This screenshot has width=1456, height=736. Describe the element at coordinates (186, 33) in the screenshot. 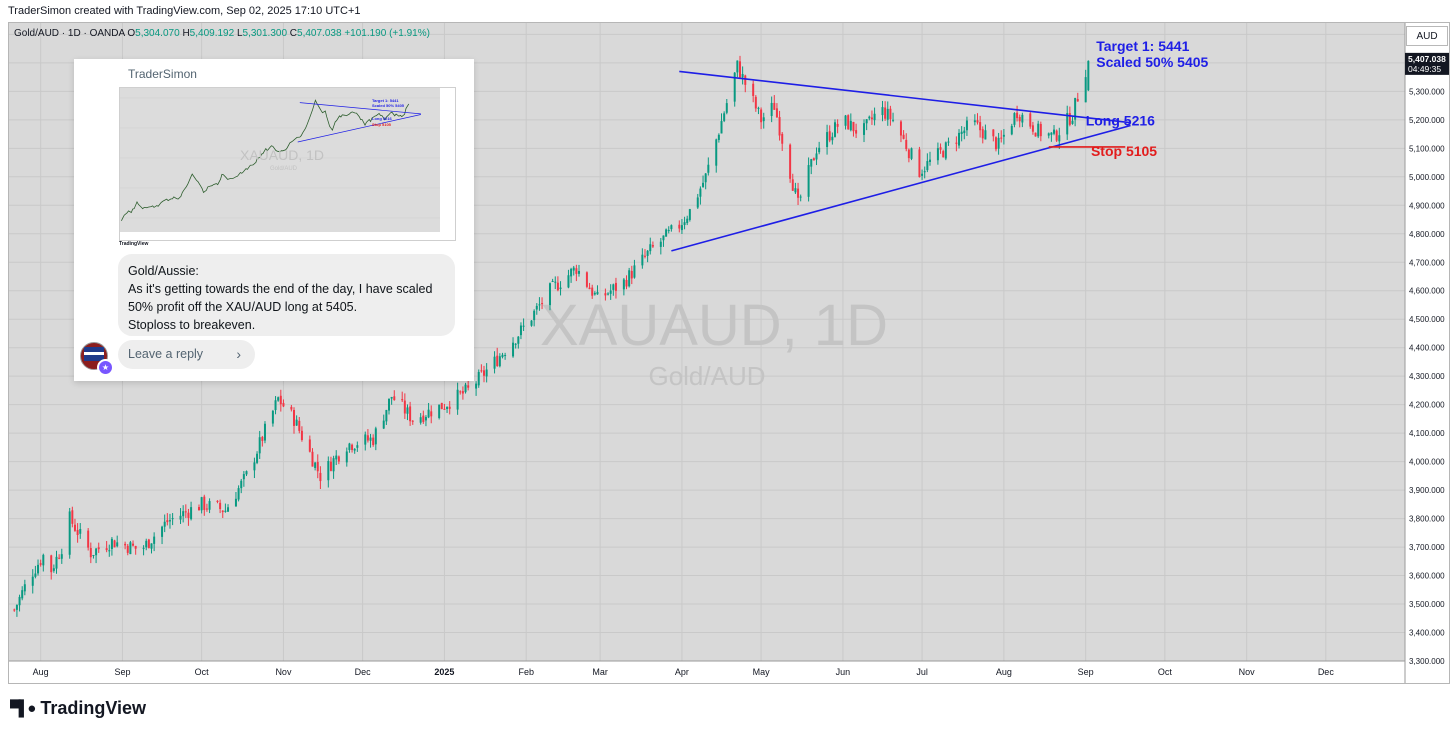

I see `legend-high-label: H` at that location.